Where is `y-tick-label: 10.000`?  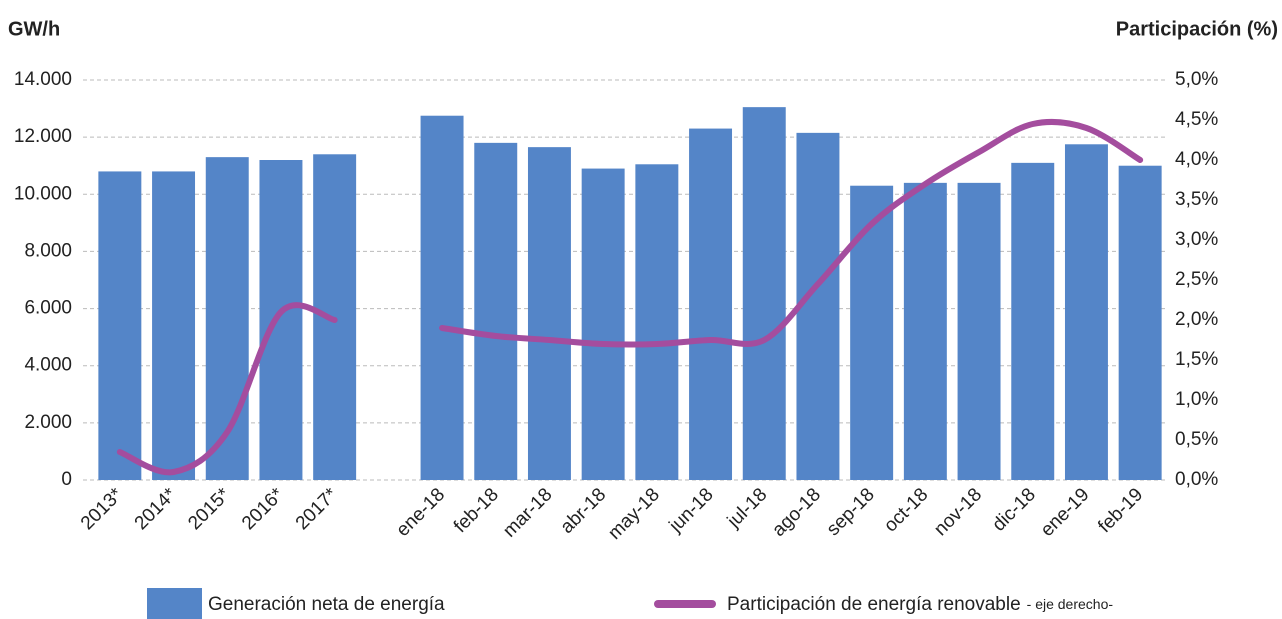 y-tick-label: 10.000 is located at coordinates (43, 193).